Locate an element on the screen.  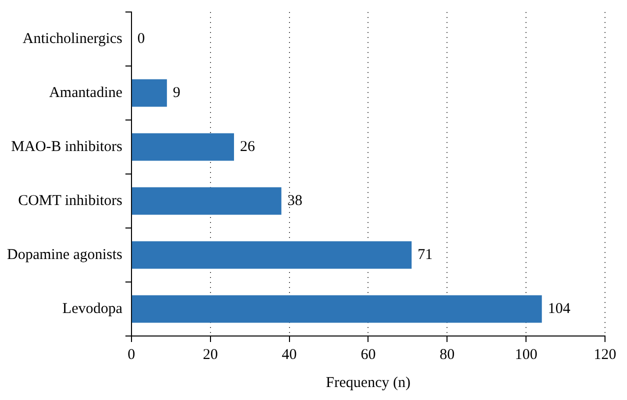
data-label: 104 is located at coordinates (559, 308).